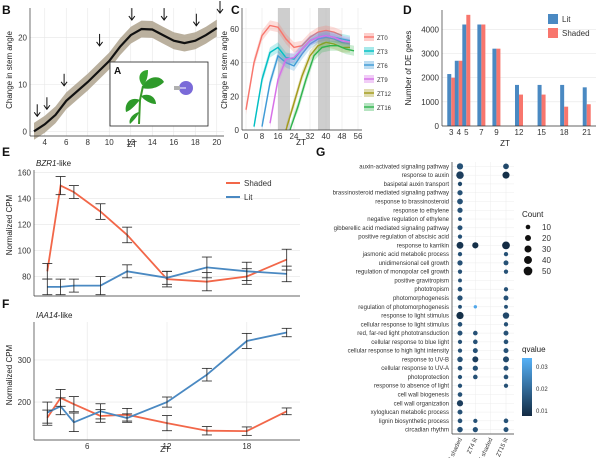 The width and height of the screenshot is (600, 463). What do you see at coordinates (496, 132) in the screenshot?
I see `x-tick-label: 9` at bounding box center [496, 132].